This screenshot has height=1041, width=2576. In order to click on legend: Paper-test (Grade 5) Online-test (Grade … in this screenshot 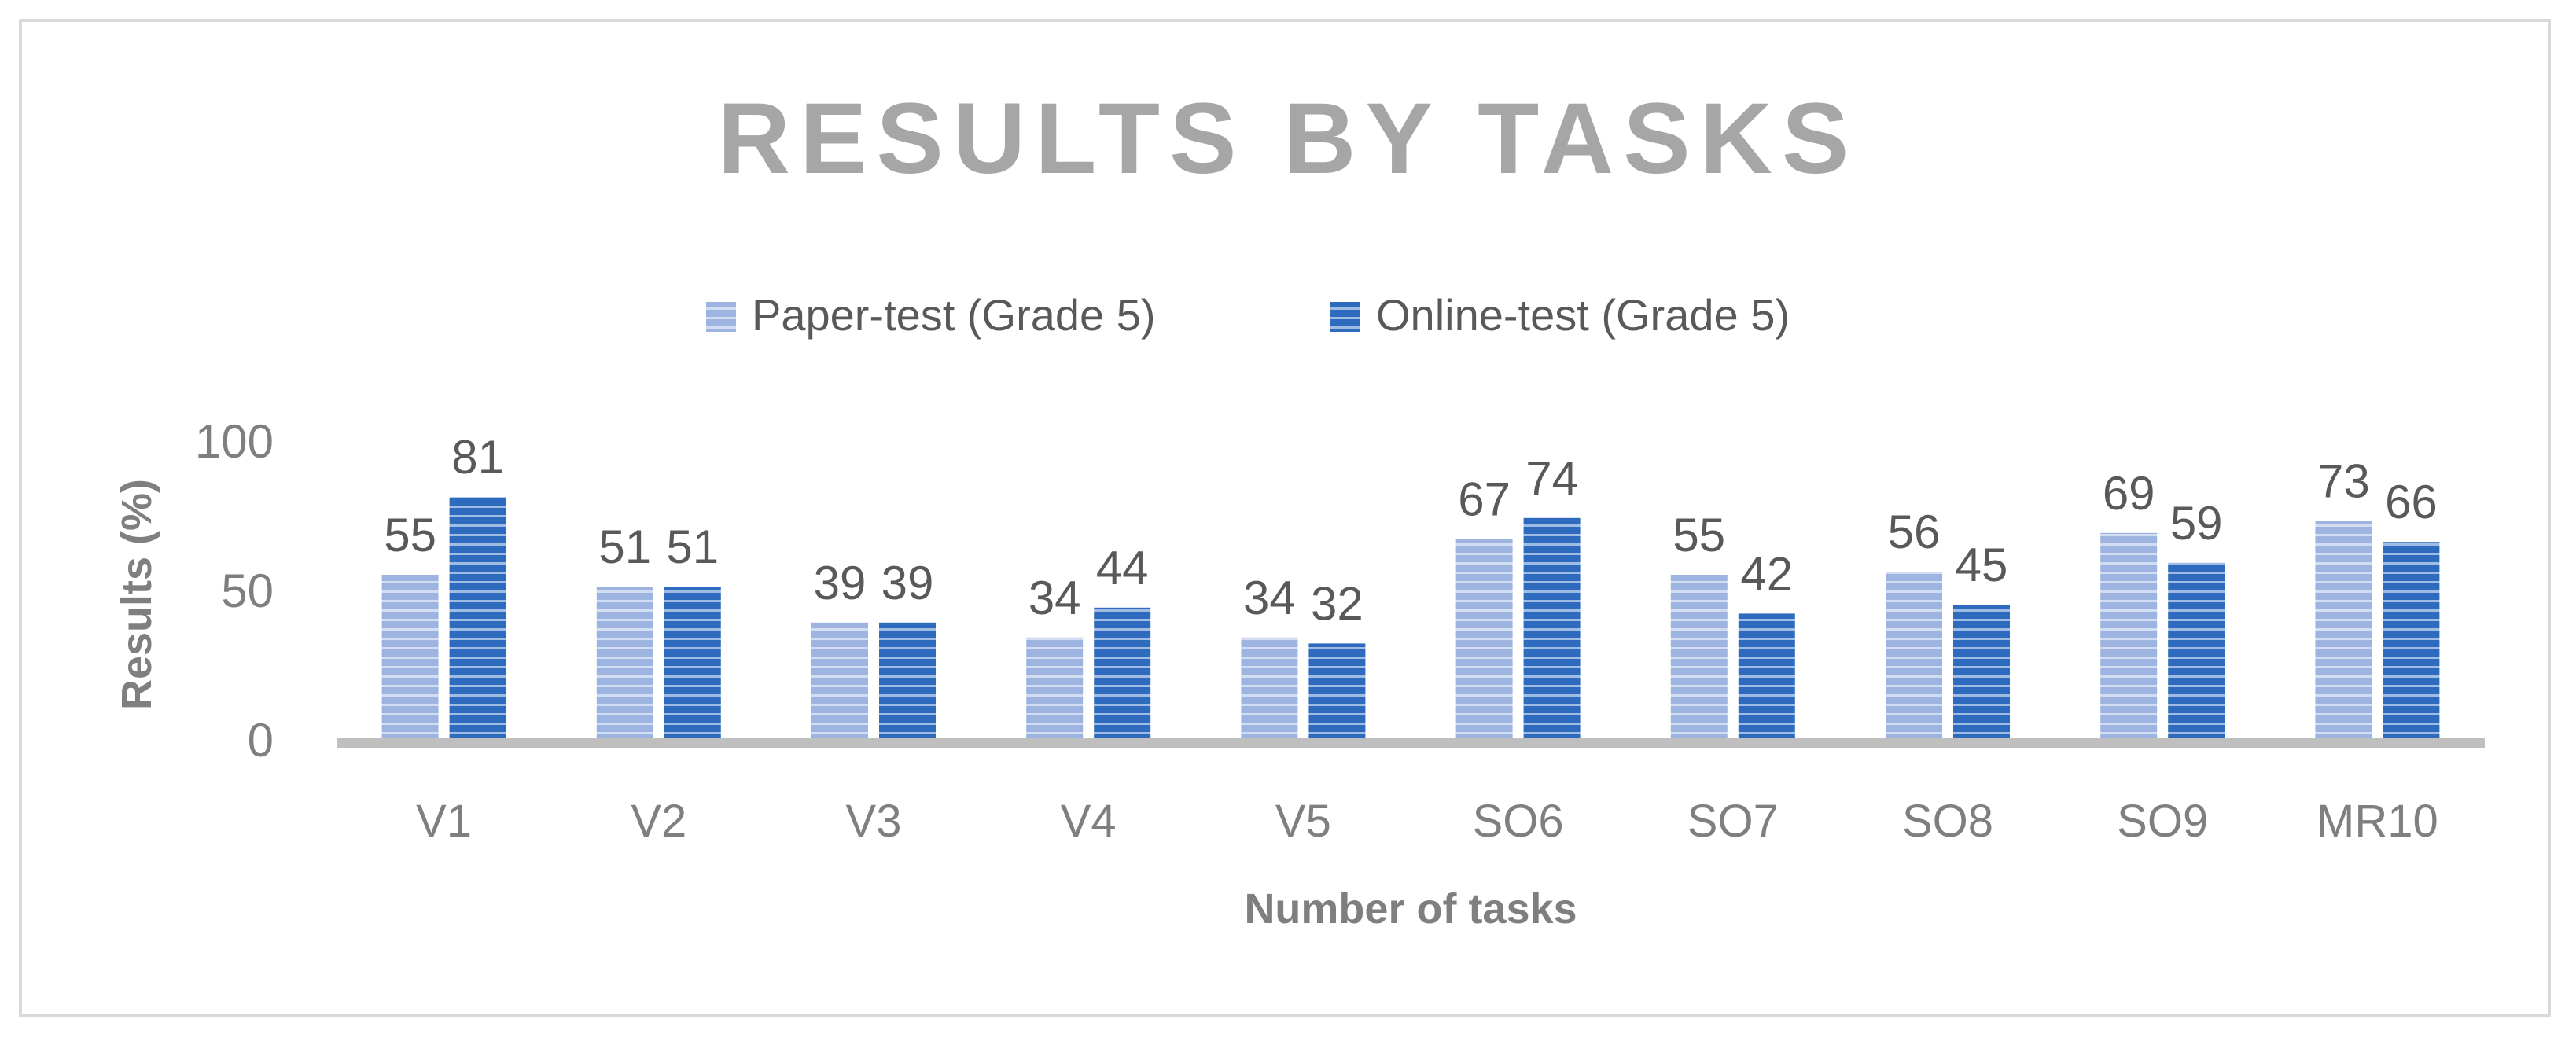, I will do `click(1248, 315)`.